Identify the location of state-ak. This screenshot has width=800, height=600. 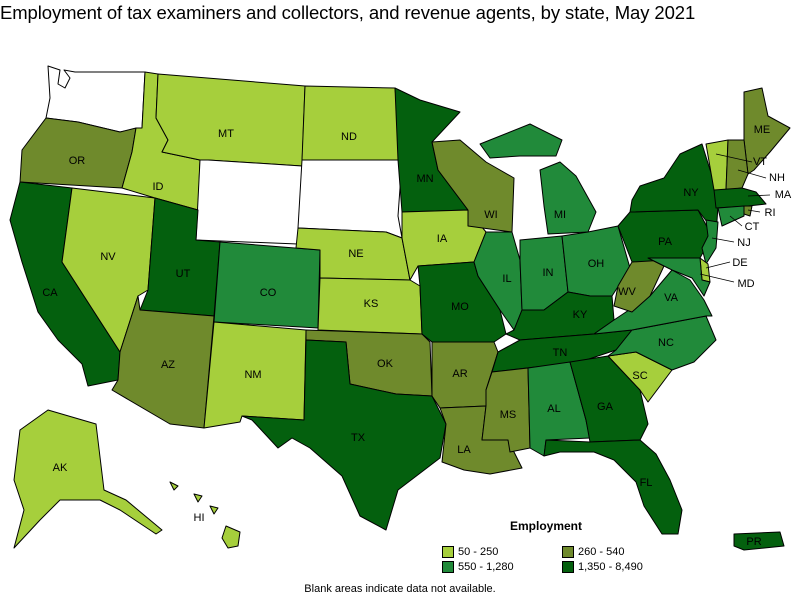
(88, 479).